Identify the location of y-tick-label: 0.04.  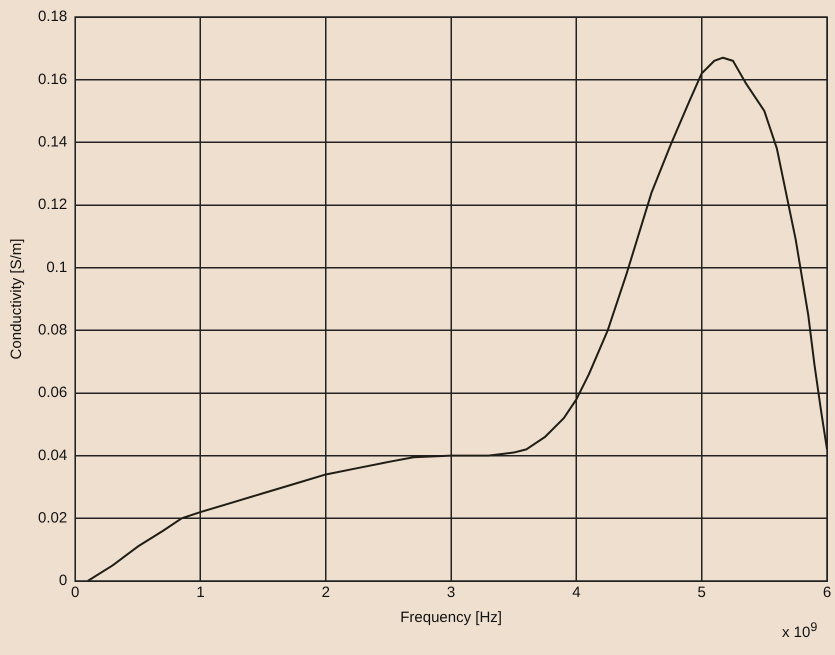
(53, 455).